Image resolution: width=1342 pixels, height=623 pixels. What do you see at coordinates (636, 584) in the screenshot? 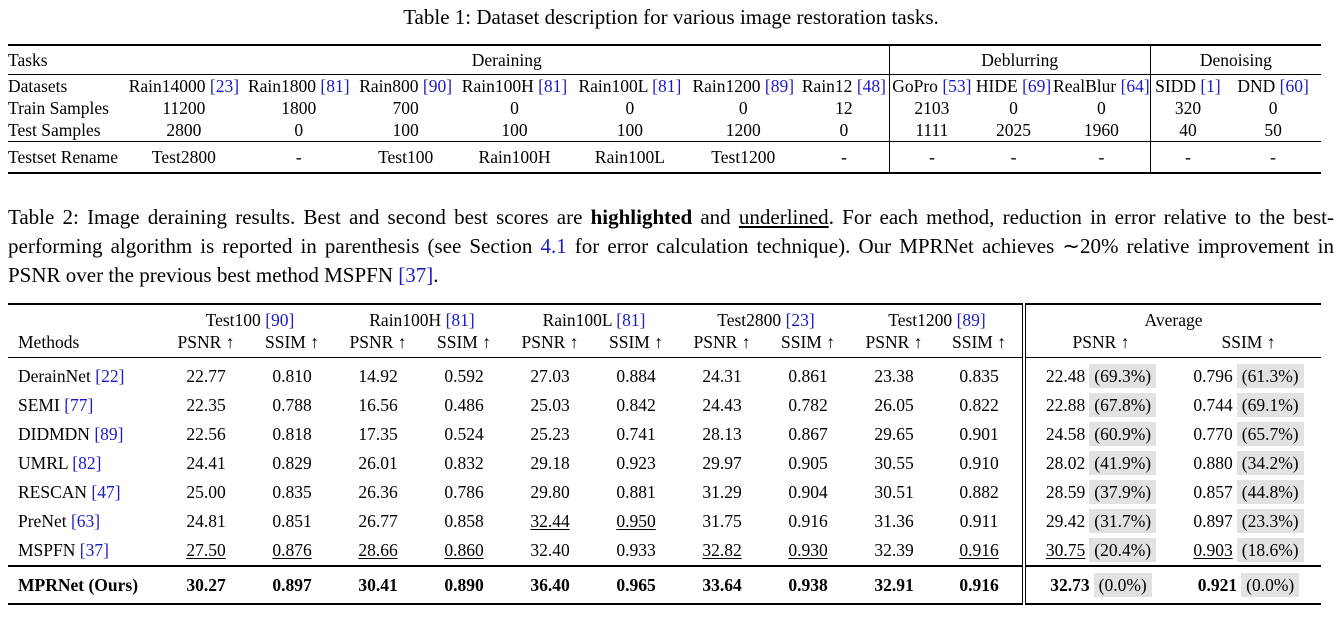
I see `ssim-cell: 0.965` at bounding box center [636, 584].